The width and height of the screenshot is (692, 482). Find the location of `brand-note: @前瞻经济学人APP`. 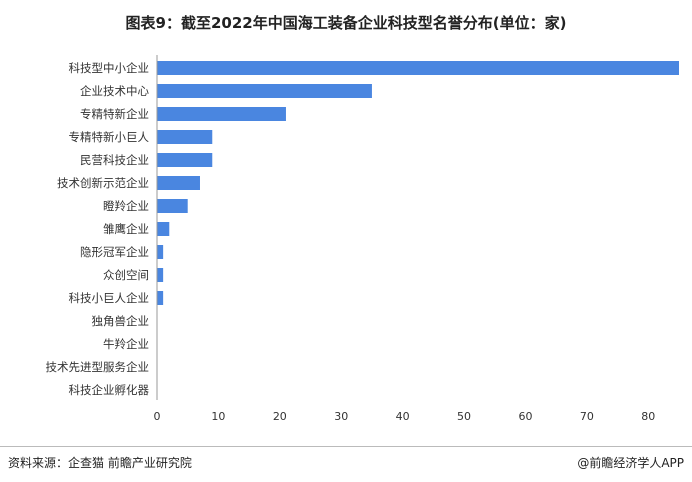

brand-note: @前瞻经济学人APP is located at coordinates (630, 463).